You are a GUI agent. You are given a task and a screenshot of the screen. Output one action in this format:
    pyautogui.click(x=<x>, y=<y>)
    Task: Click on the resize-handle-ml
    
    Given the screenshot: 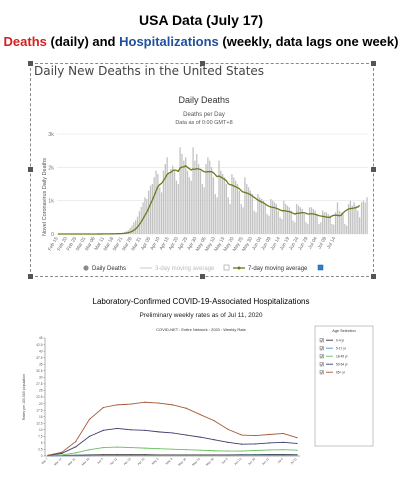 What is the action you would take?
    pyautogui.click(x=30, y=169)
    